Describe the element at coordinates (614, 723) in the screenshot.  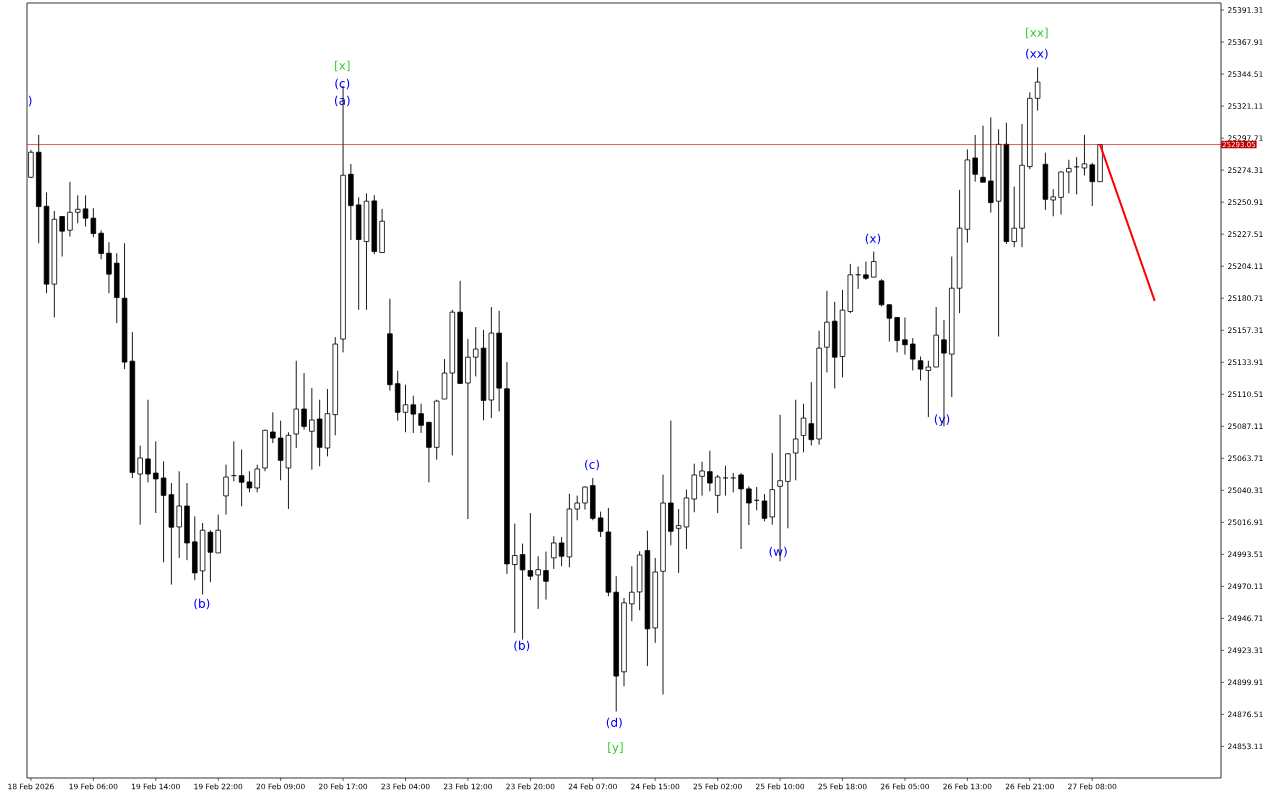
I see `annotation: (d)` at that location.